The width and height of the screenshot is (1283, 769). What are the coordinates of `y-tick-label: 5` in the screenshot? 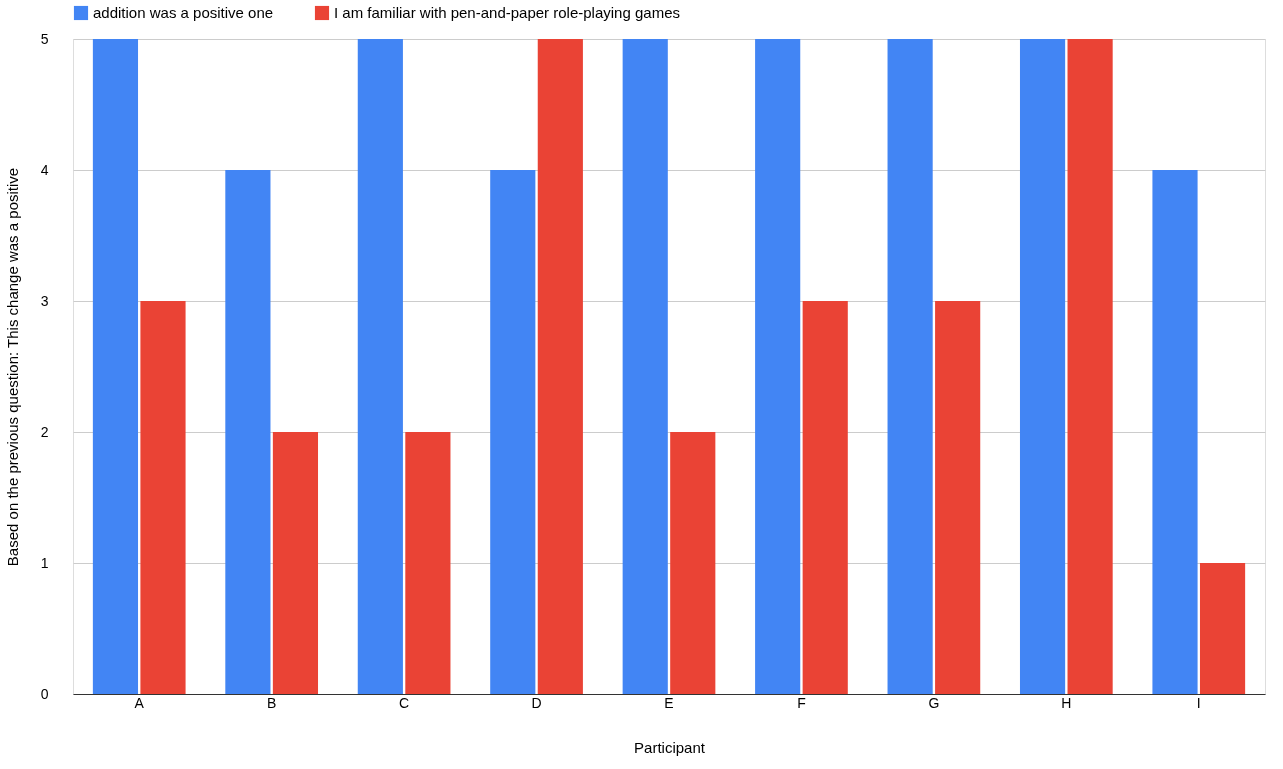 It's located at (44, 38).